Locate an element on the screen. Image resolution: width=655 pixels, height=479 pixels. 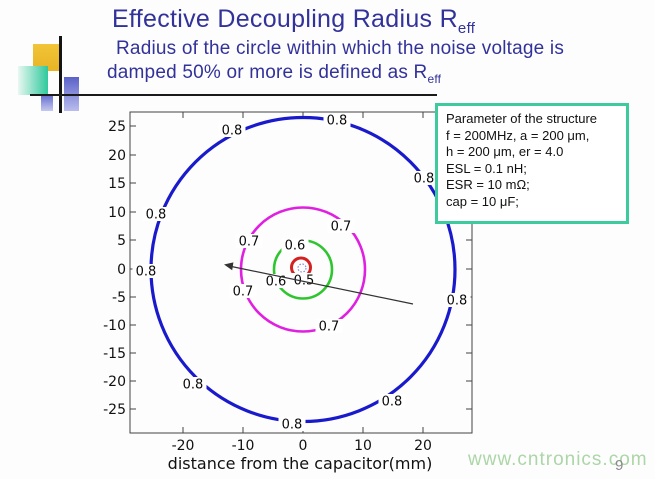
arrow-line is located at coordinates (321, 285).